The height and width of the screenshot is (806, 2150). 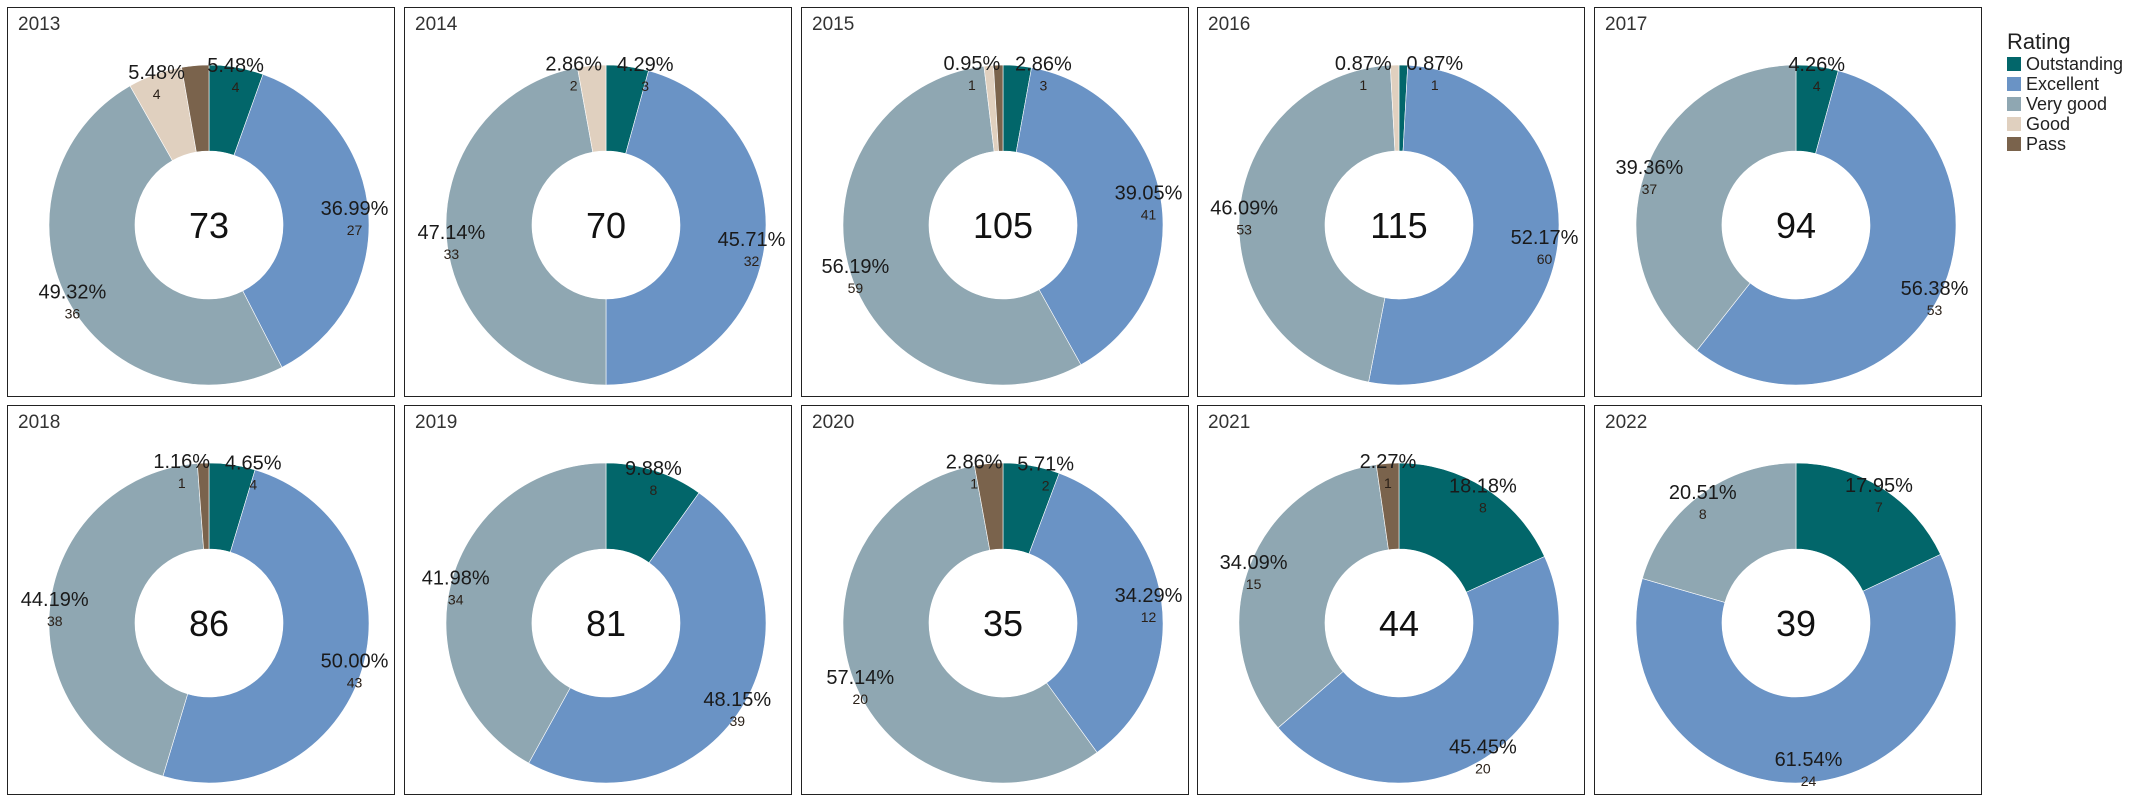 I want to click on center-total: 73, so click(x=209, y=225).